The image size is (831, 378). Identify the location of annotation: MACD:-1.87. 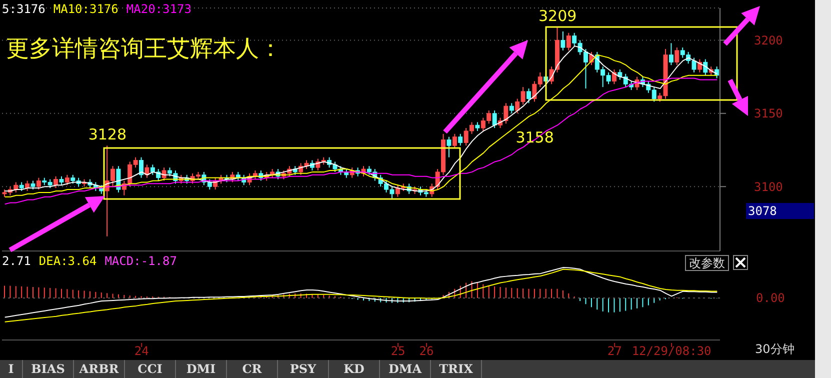
(140, 261).